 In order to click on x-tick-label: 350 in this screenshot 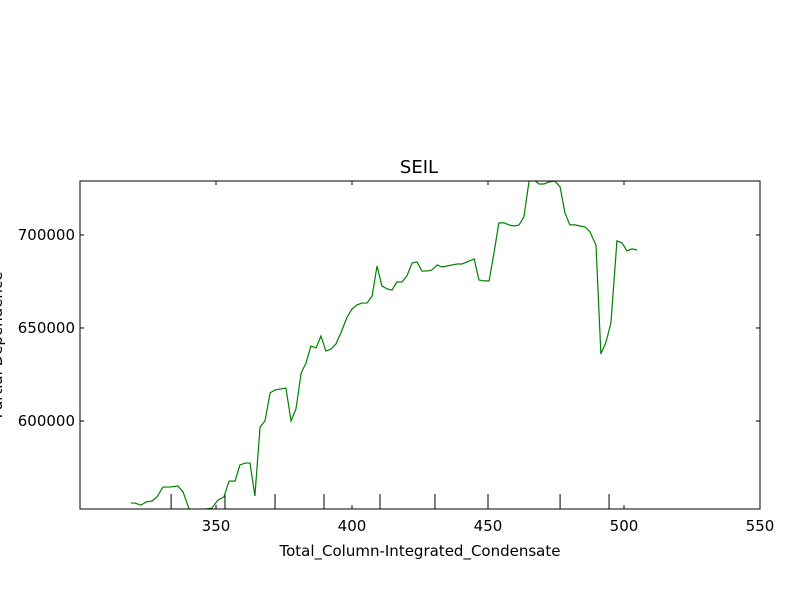, I will do `click(216, 526)`.